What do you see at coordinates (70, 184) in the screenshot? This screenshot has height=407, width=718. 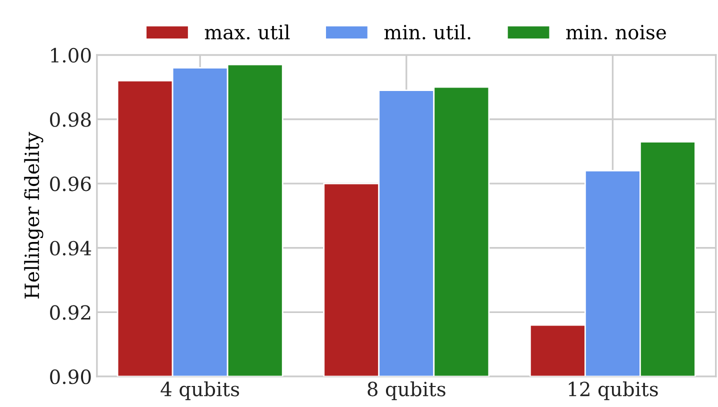 I see `y-tick-label: 0.96` at bounding box center [70, 184].